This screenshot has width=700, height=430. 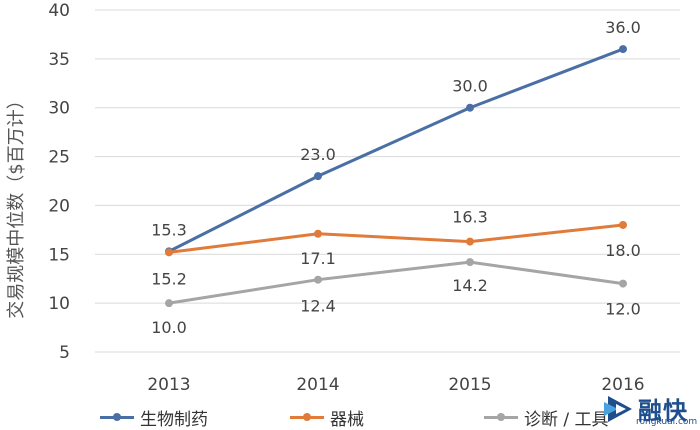 What do you see at coordinates (169, 327) in the screenshot?
I see `data-label: 10.0` at bounding box center [169, 327].